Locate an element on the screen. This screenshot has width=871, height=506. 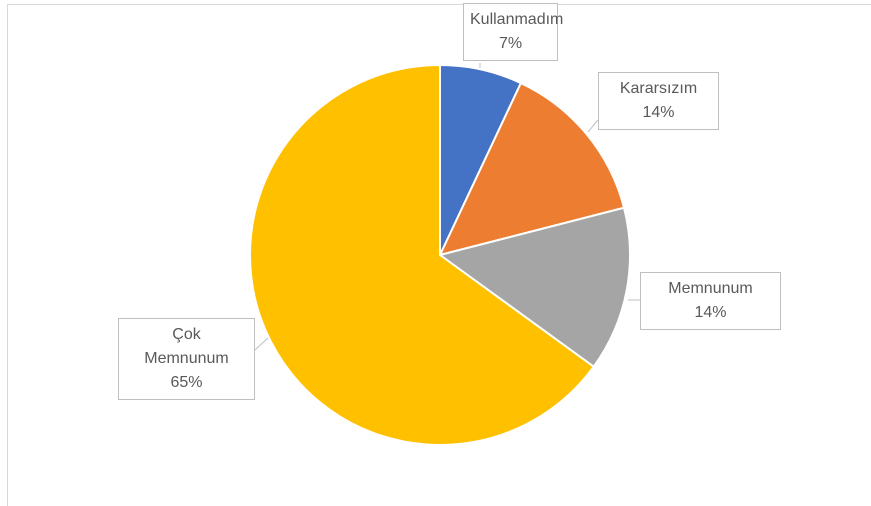
label-category: Çok Memnunum is located at coordinates (186, 346).